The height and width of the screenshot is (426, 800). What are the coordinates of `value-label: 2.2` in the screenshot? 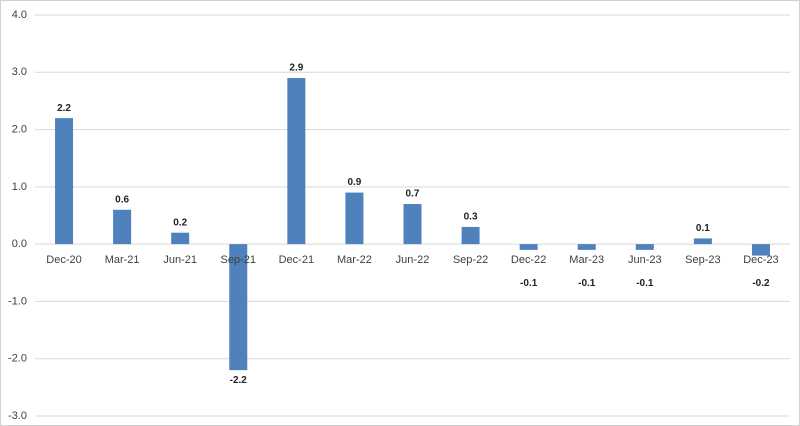 It's located at (64, 108).